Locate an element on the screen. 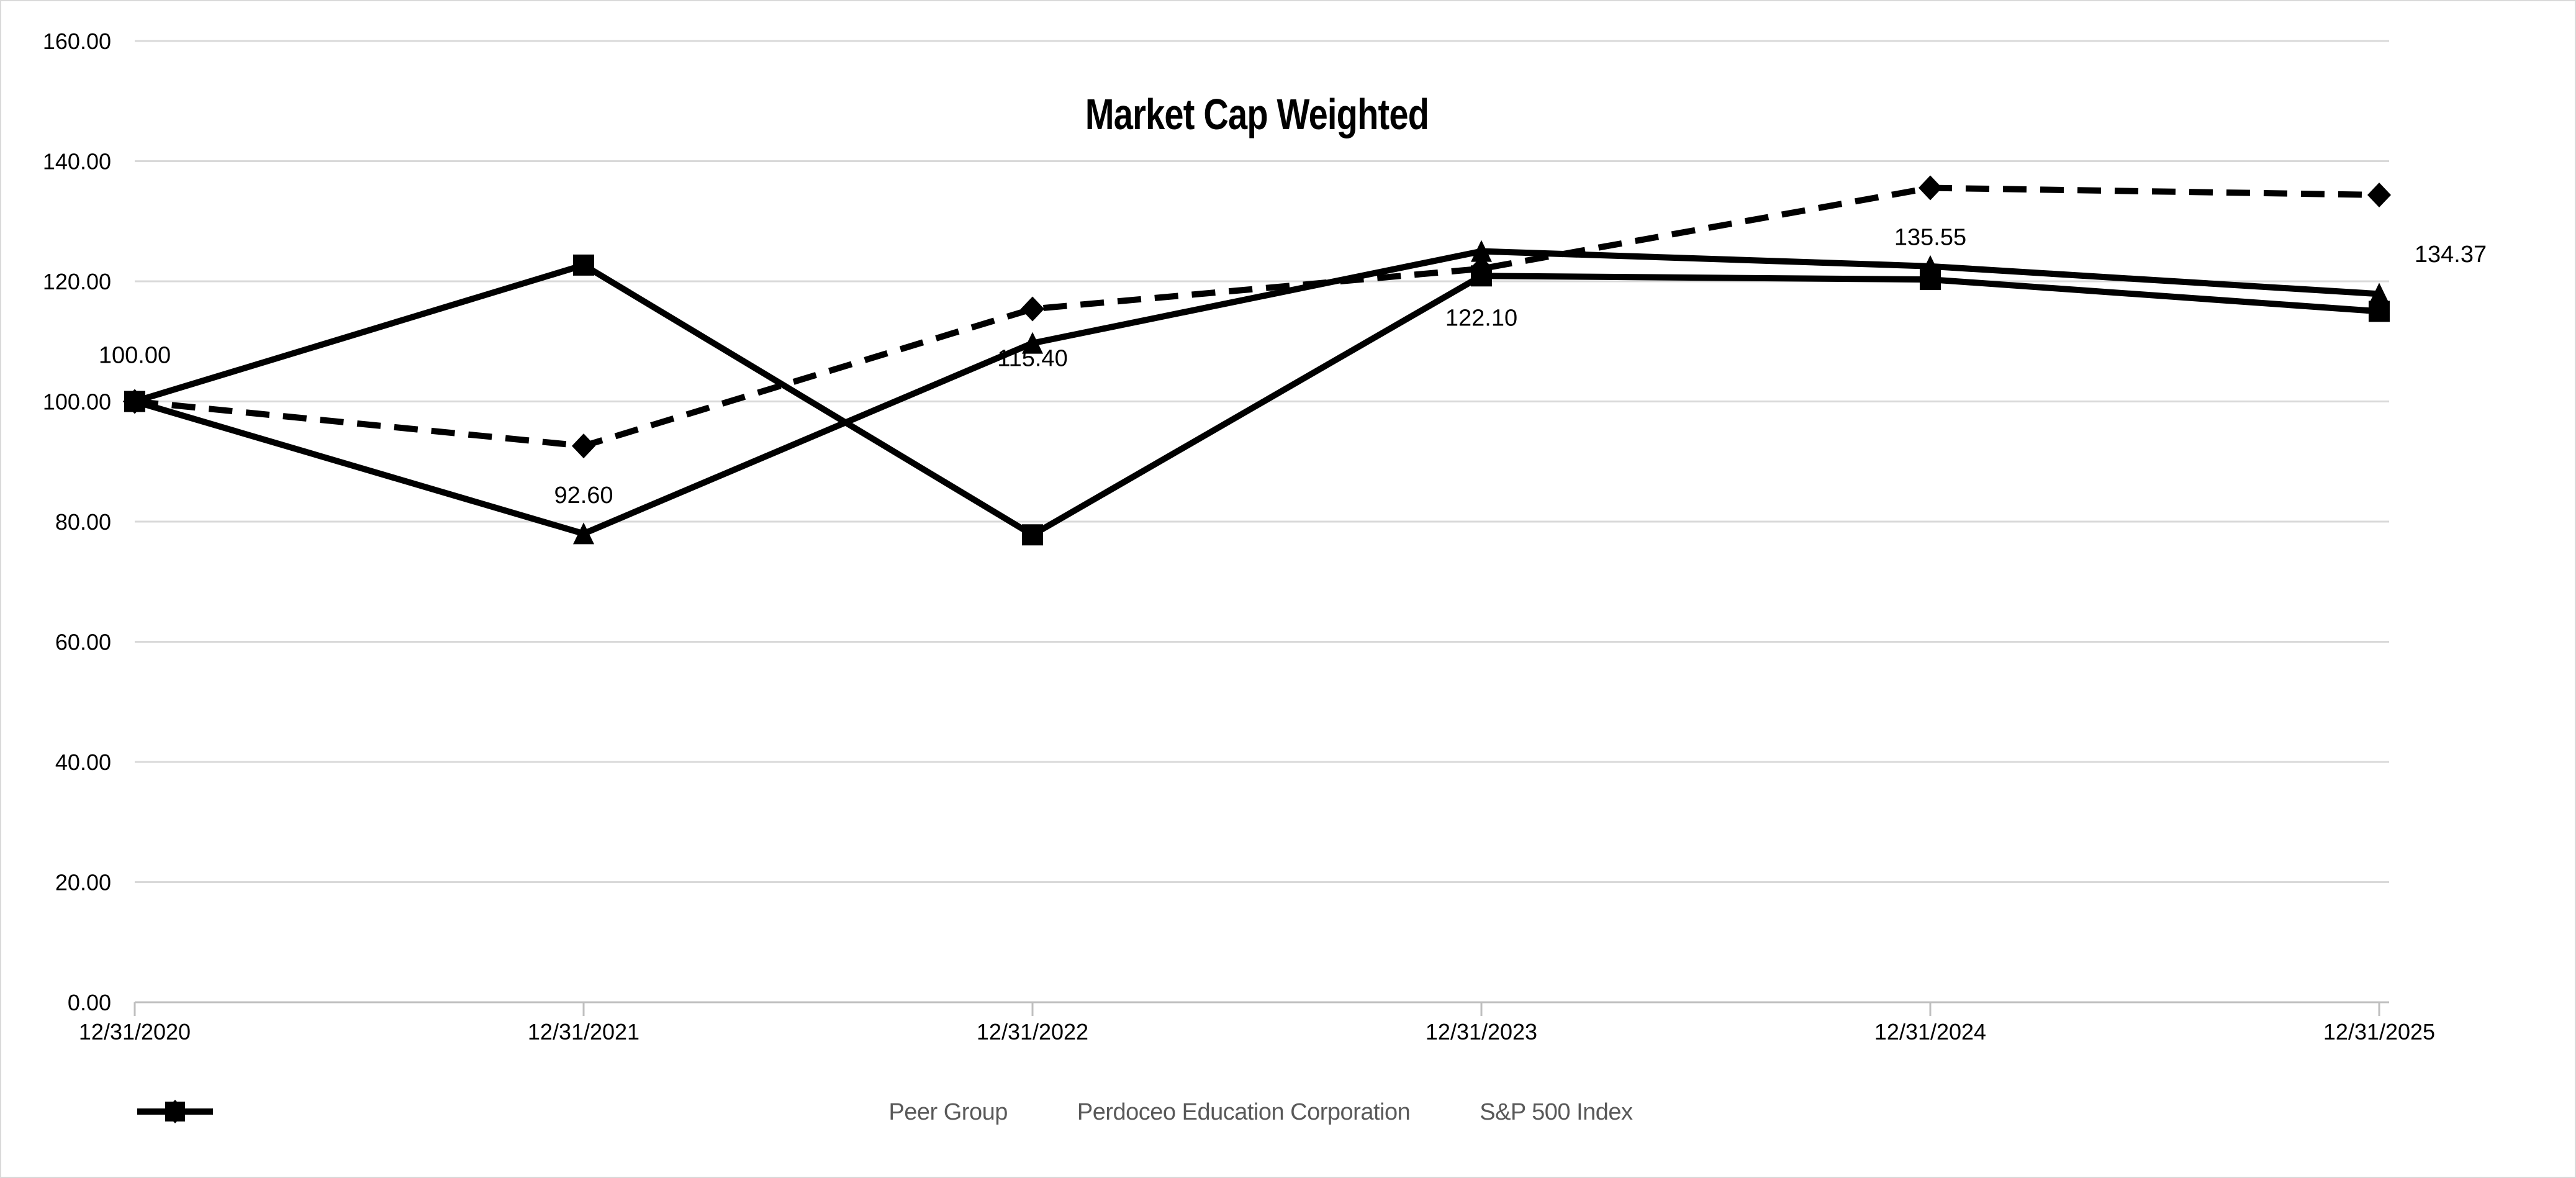 Image resolution: width=2576 pixels, height=1178 pixels. y-axis-label: 100.00 is located at coordinates (77, 402).